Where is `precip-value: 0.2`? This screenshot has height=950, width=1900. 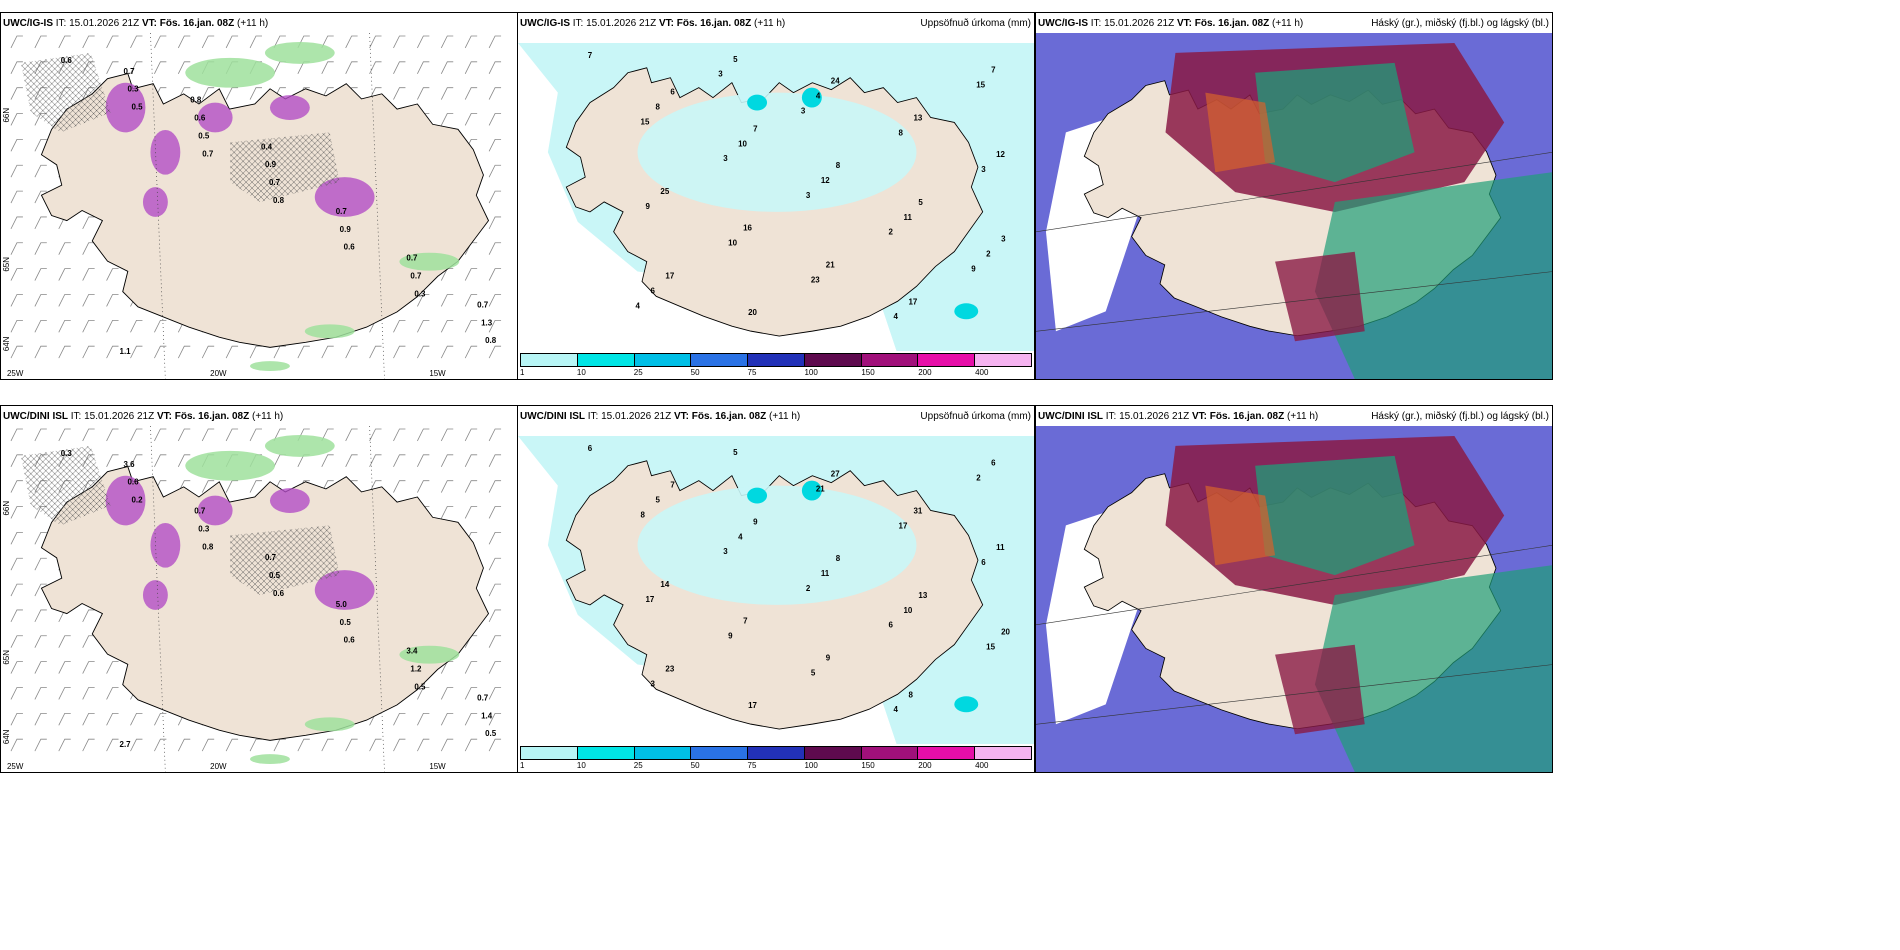 precip-value: 0.2 is located at coordinates (137, 500).